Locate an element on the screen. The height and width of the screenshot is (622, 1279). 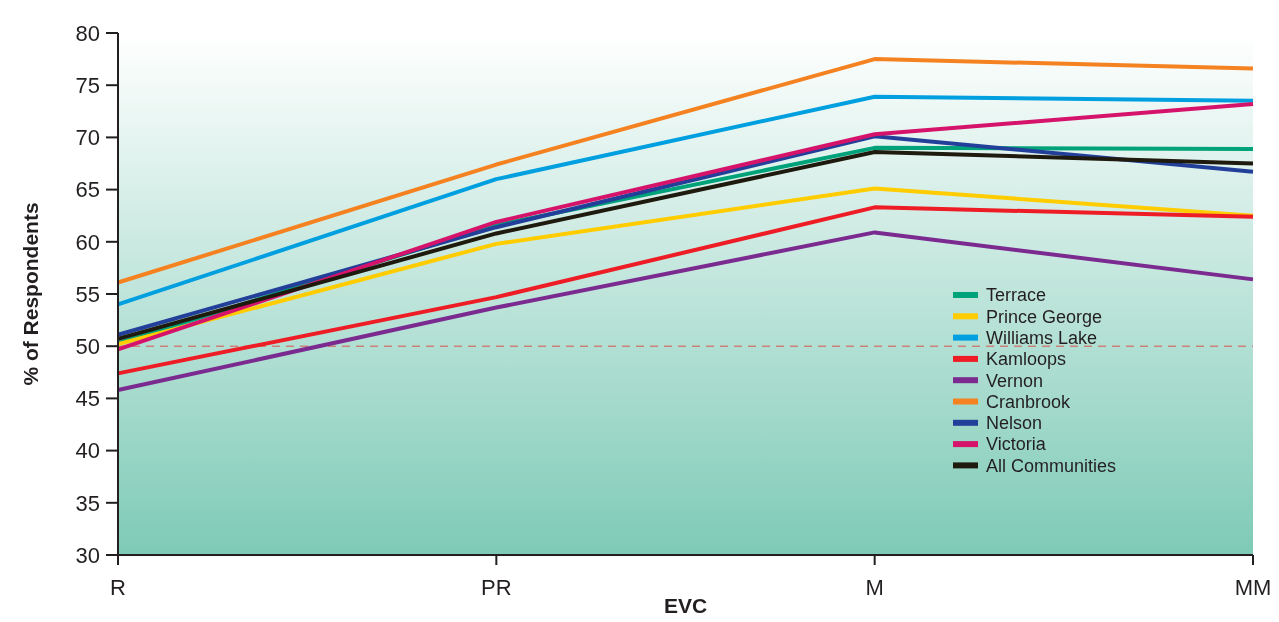
y-tick-label: 75 is located at coordinates (87, 85).